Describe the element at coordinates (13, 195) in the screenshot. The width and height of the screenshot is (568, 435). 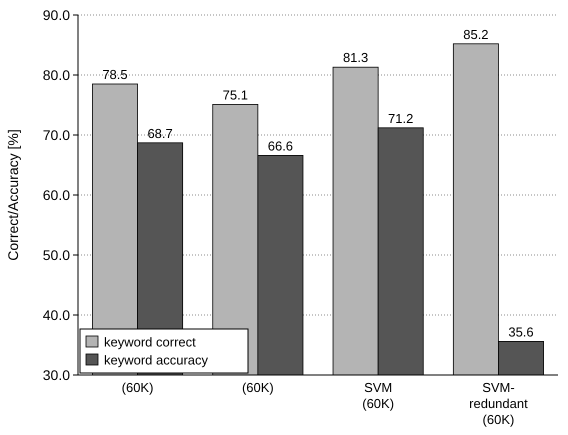
I see `y-axis-title: Correct/Accuracy [%]` at that location.